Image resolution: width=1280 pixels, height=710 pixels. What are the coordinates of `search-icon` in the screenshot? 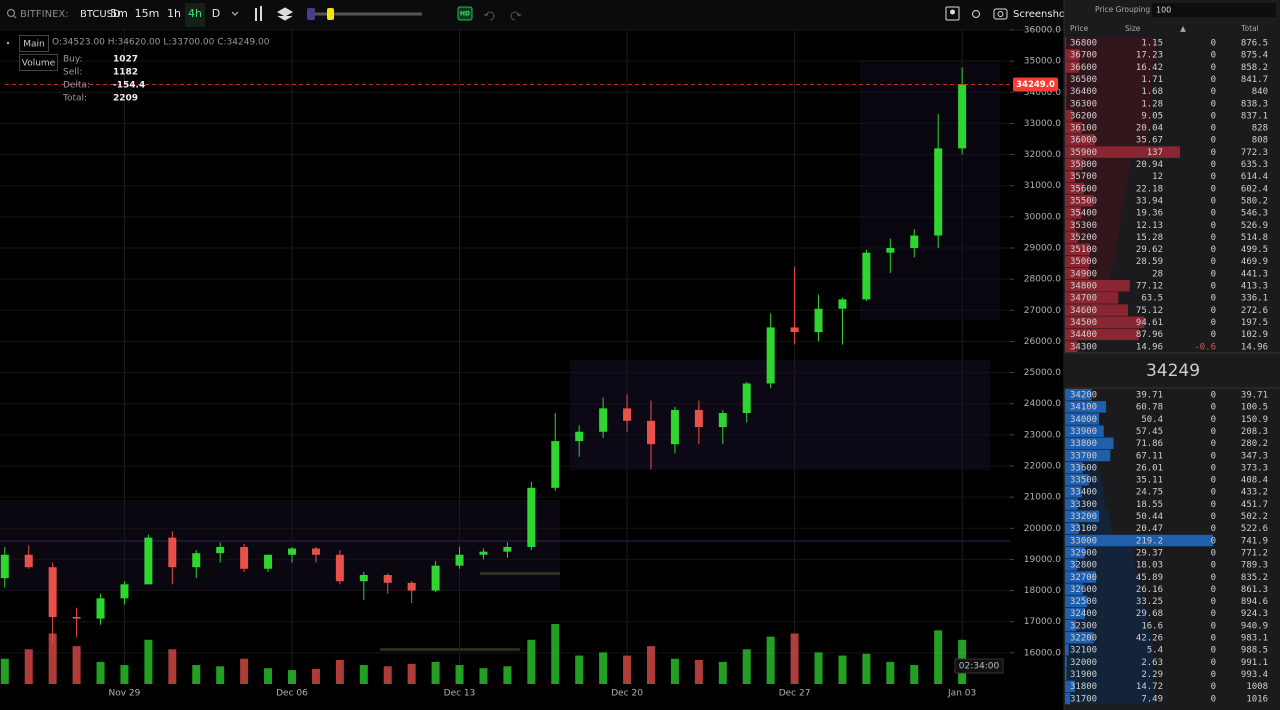 It's located at (11, 13).